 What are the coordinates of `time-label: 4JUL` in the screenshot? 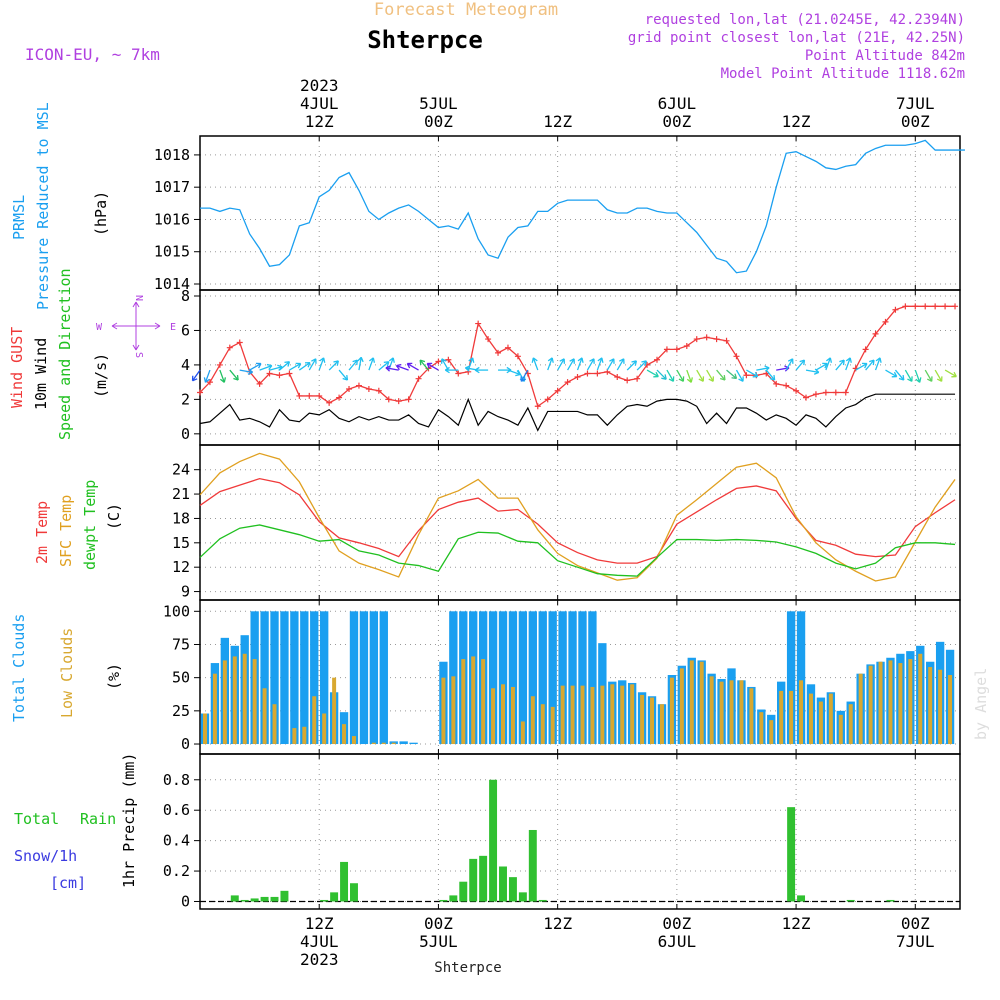 It's located at (319, 103).